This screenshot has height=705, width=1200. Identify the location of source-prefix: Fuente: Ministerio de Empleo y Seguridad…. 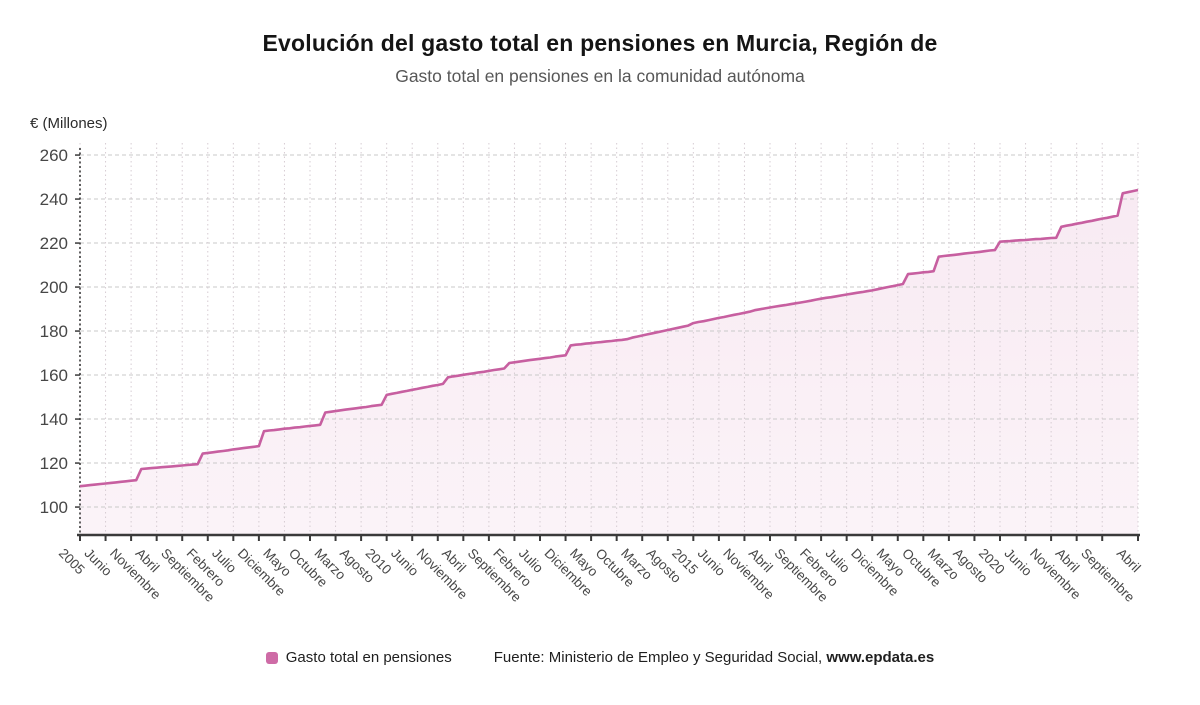
(660, 657).